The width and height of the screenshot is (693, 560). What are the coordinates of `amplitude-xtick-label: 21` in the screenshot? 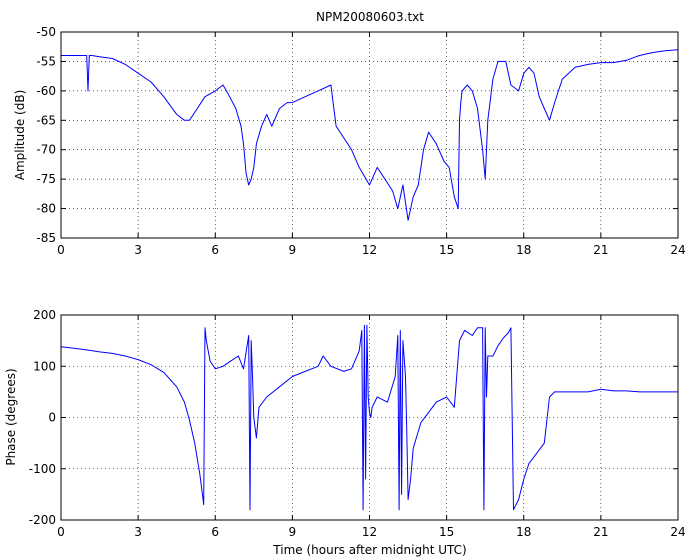 It's located at (600, 250).